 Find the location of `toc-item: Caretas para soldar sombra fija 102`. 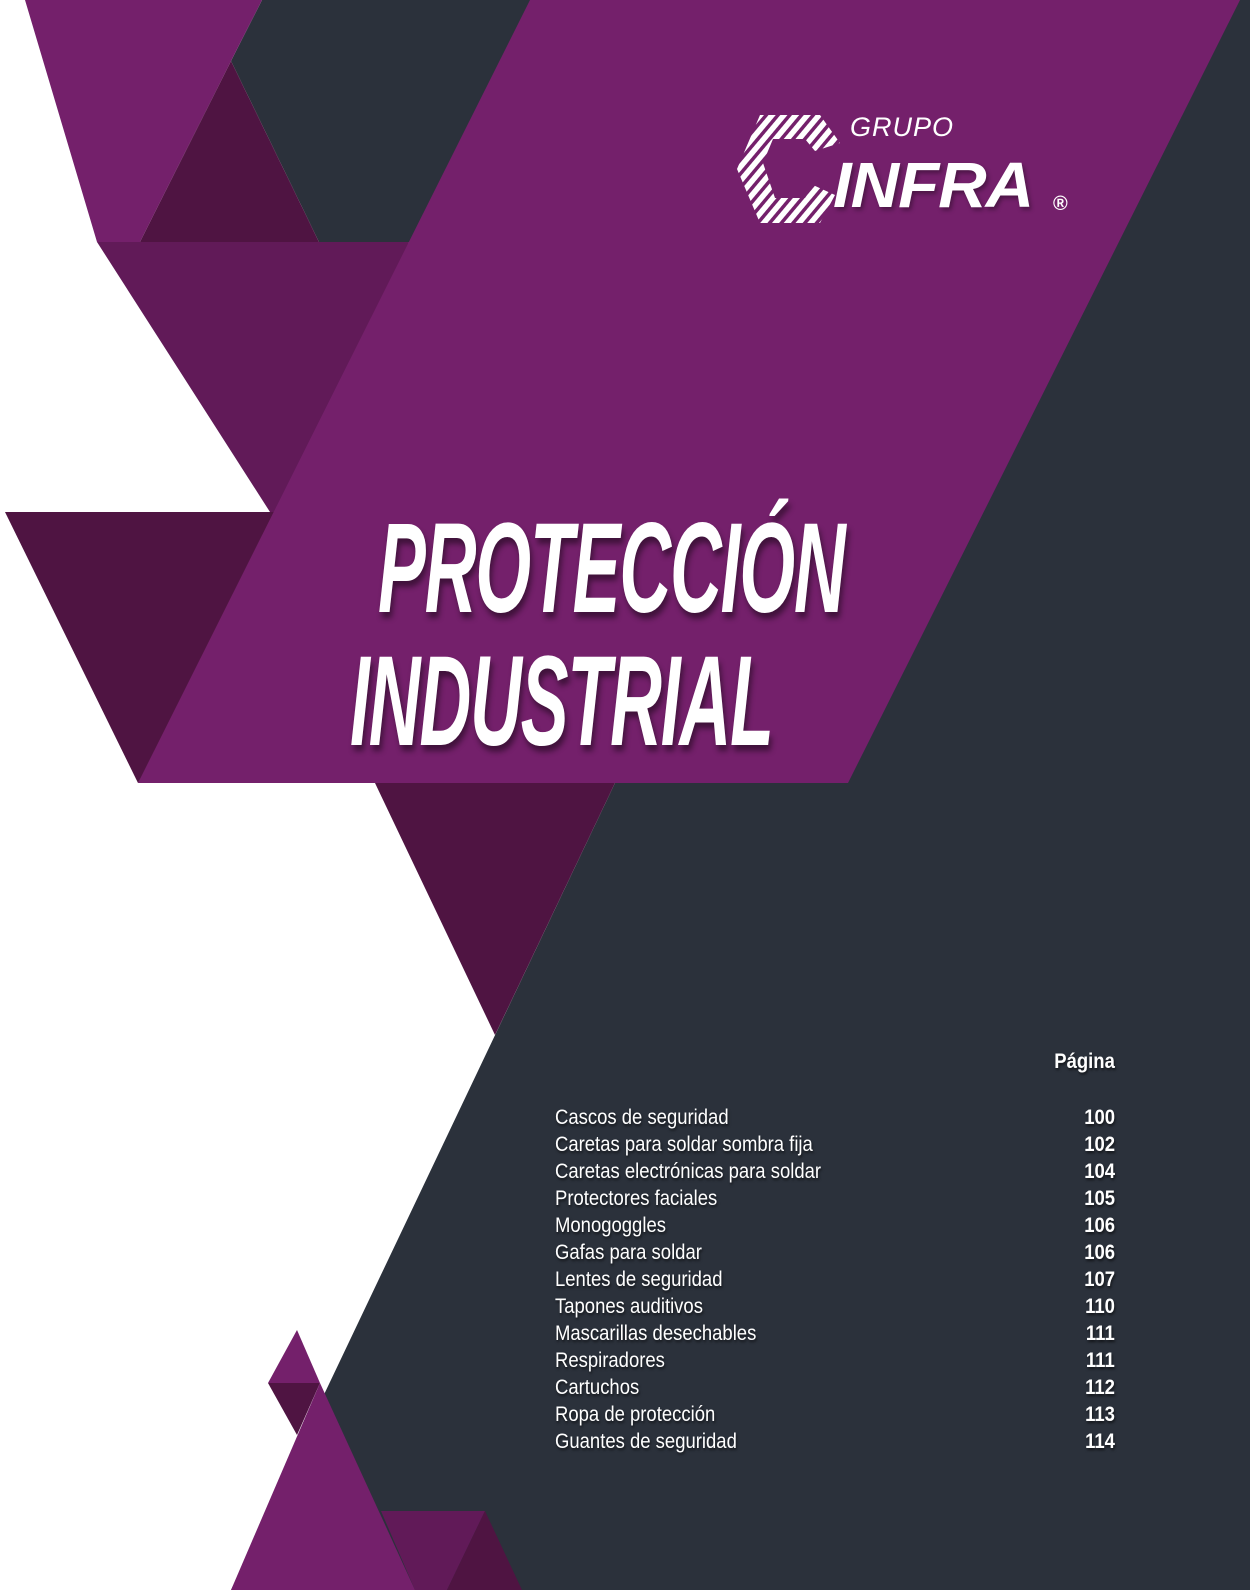

toc-item: Caretas para soldar sombra fija 102 is located at coordinates (835, 1144).